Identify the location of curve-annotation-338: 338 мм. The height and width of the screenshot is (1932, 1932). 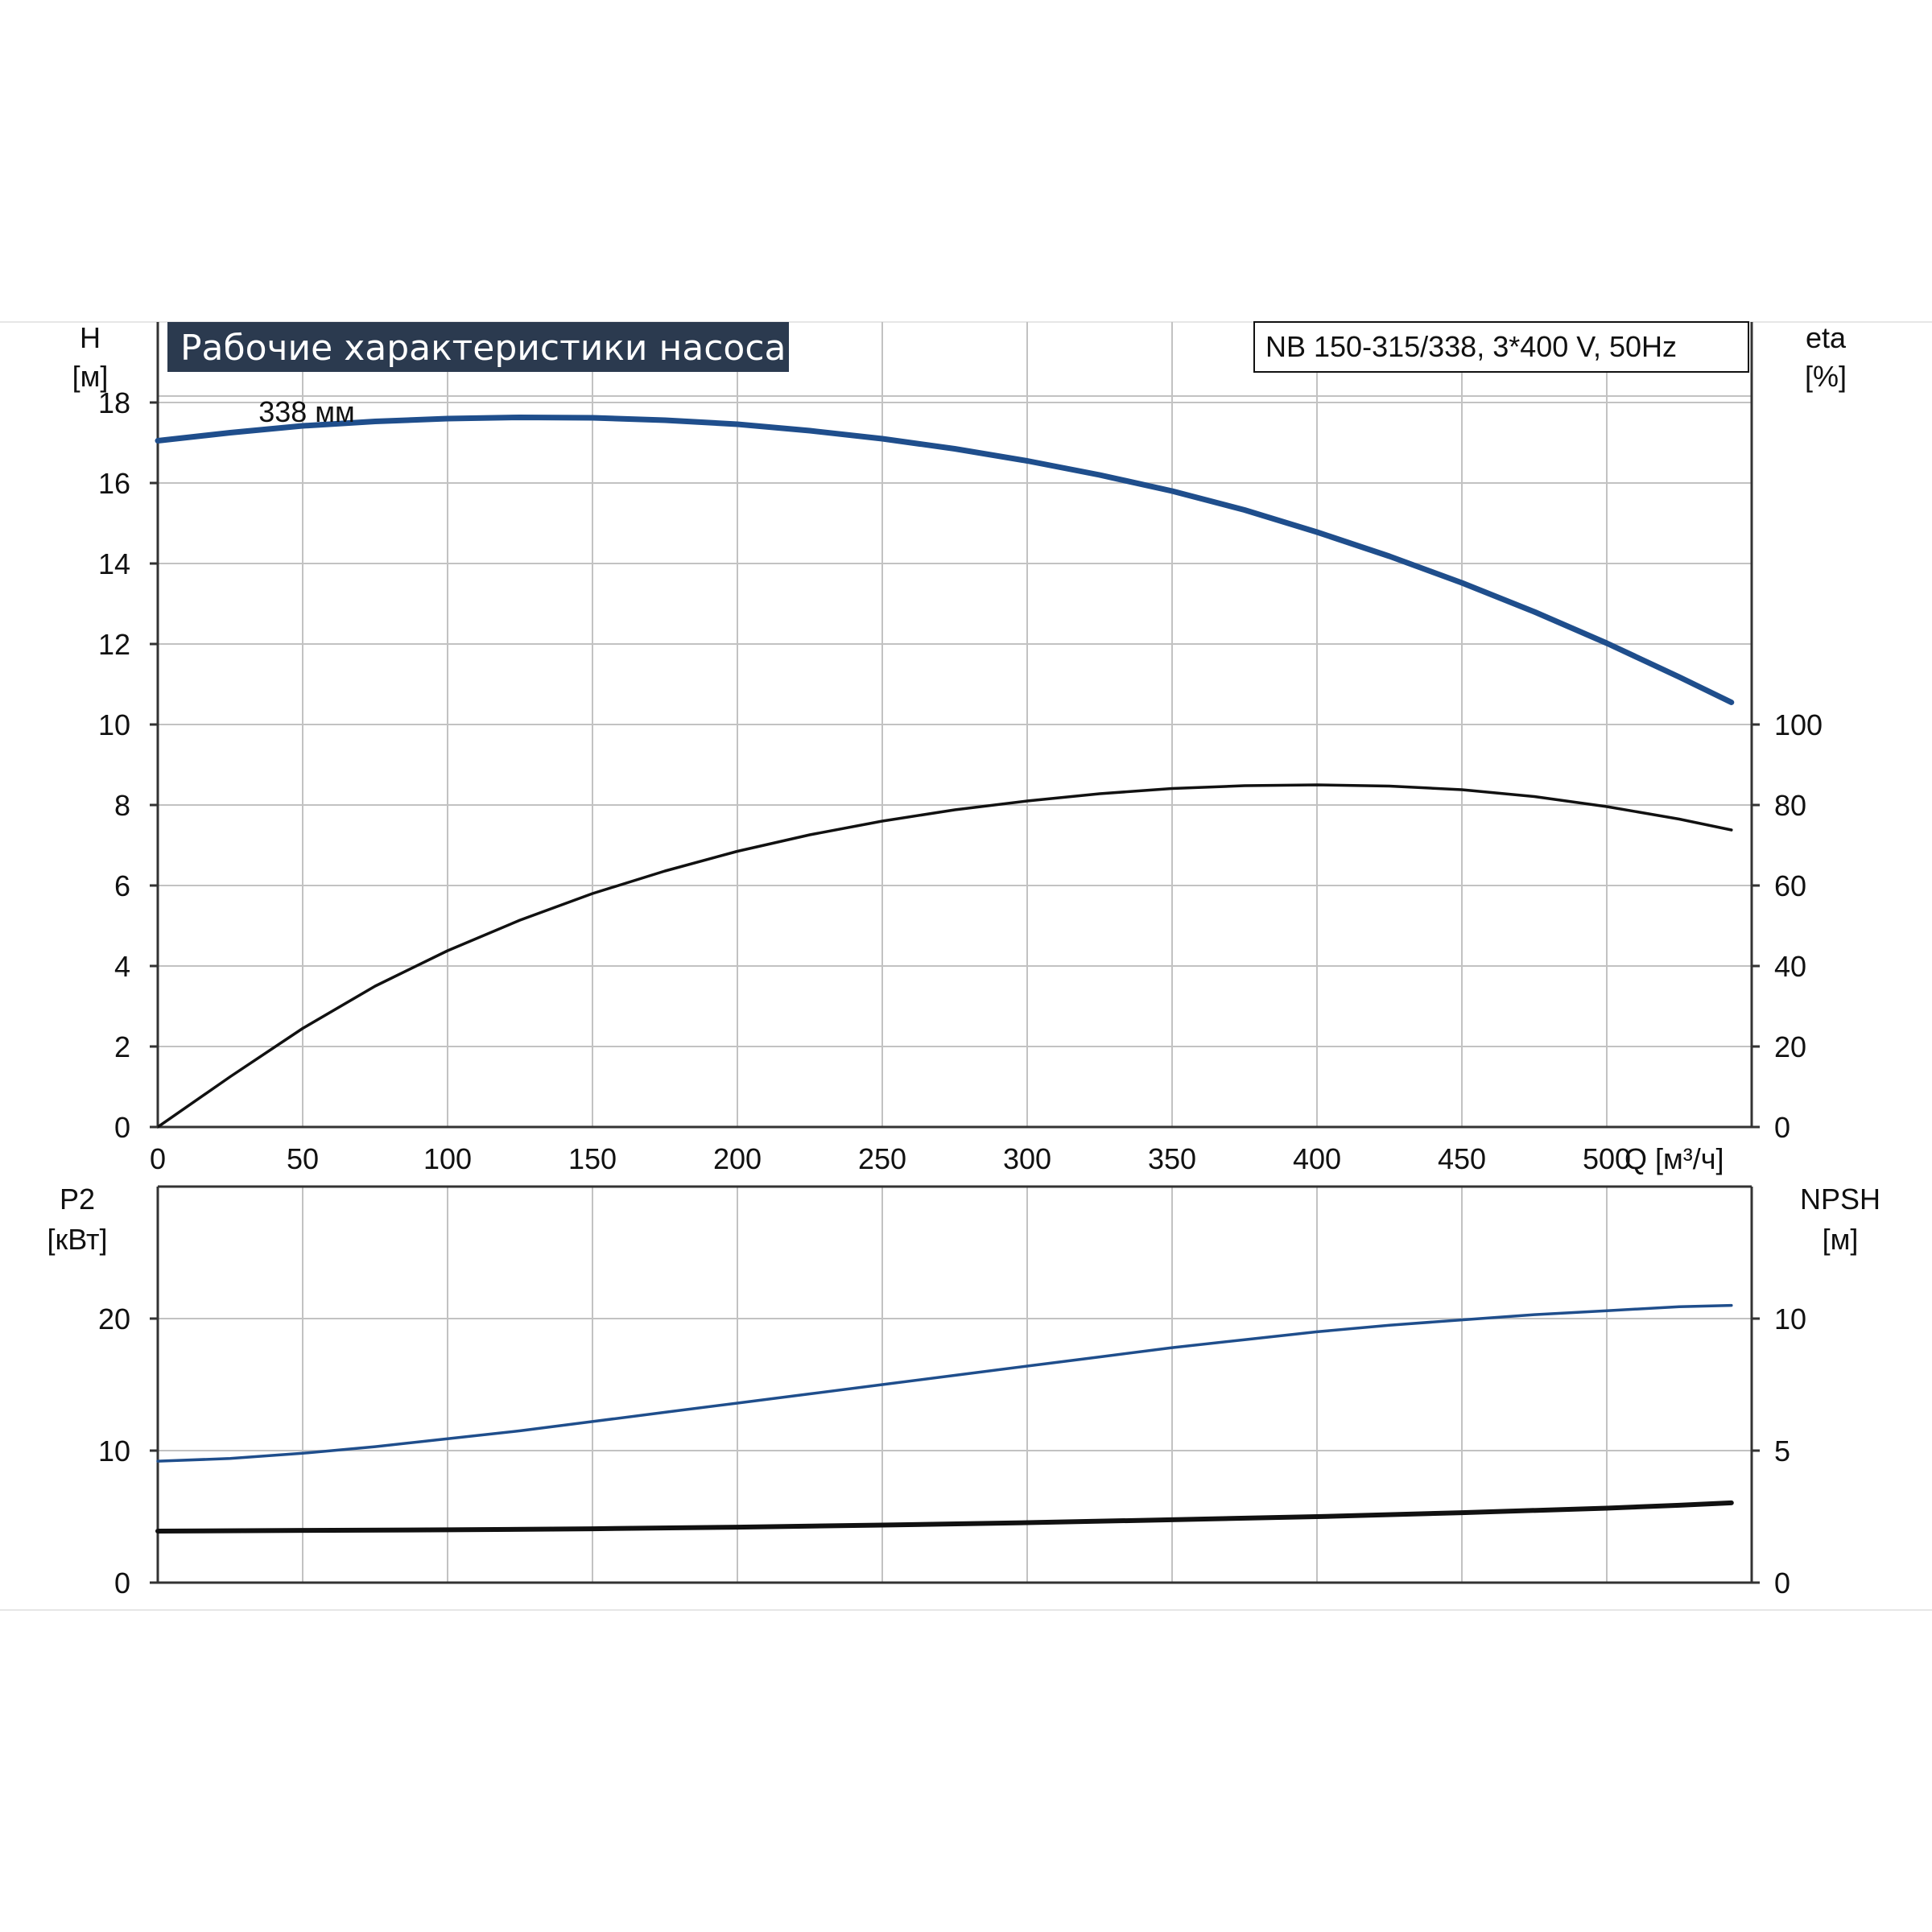
(306, 411).